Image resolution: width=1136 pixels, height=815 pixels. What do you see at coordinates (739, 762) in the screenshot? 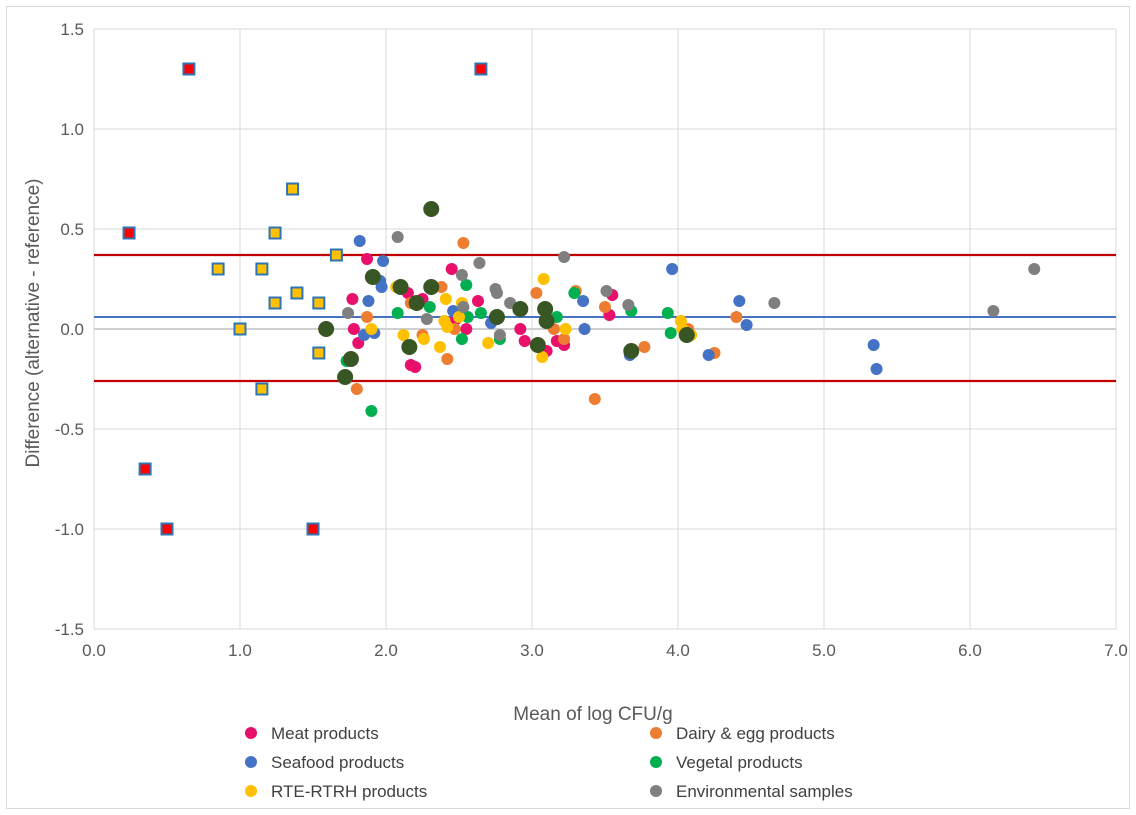
I see `legend-label: Vegetal products` at bounding box center [739, 762].